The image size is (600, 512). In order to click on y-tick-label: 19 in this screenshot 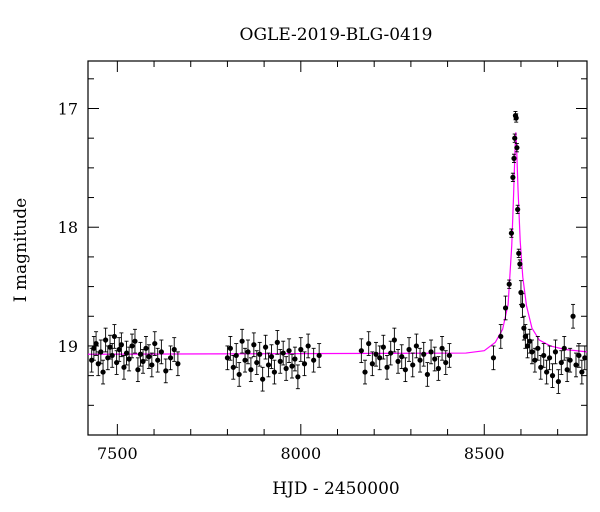, I will do `click(68, 346)`.